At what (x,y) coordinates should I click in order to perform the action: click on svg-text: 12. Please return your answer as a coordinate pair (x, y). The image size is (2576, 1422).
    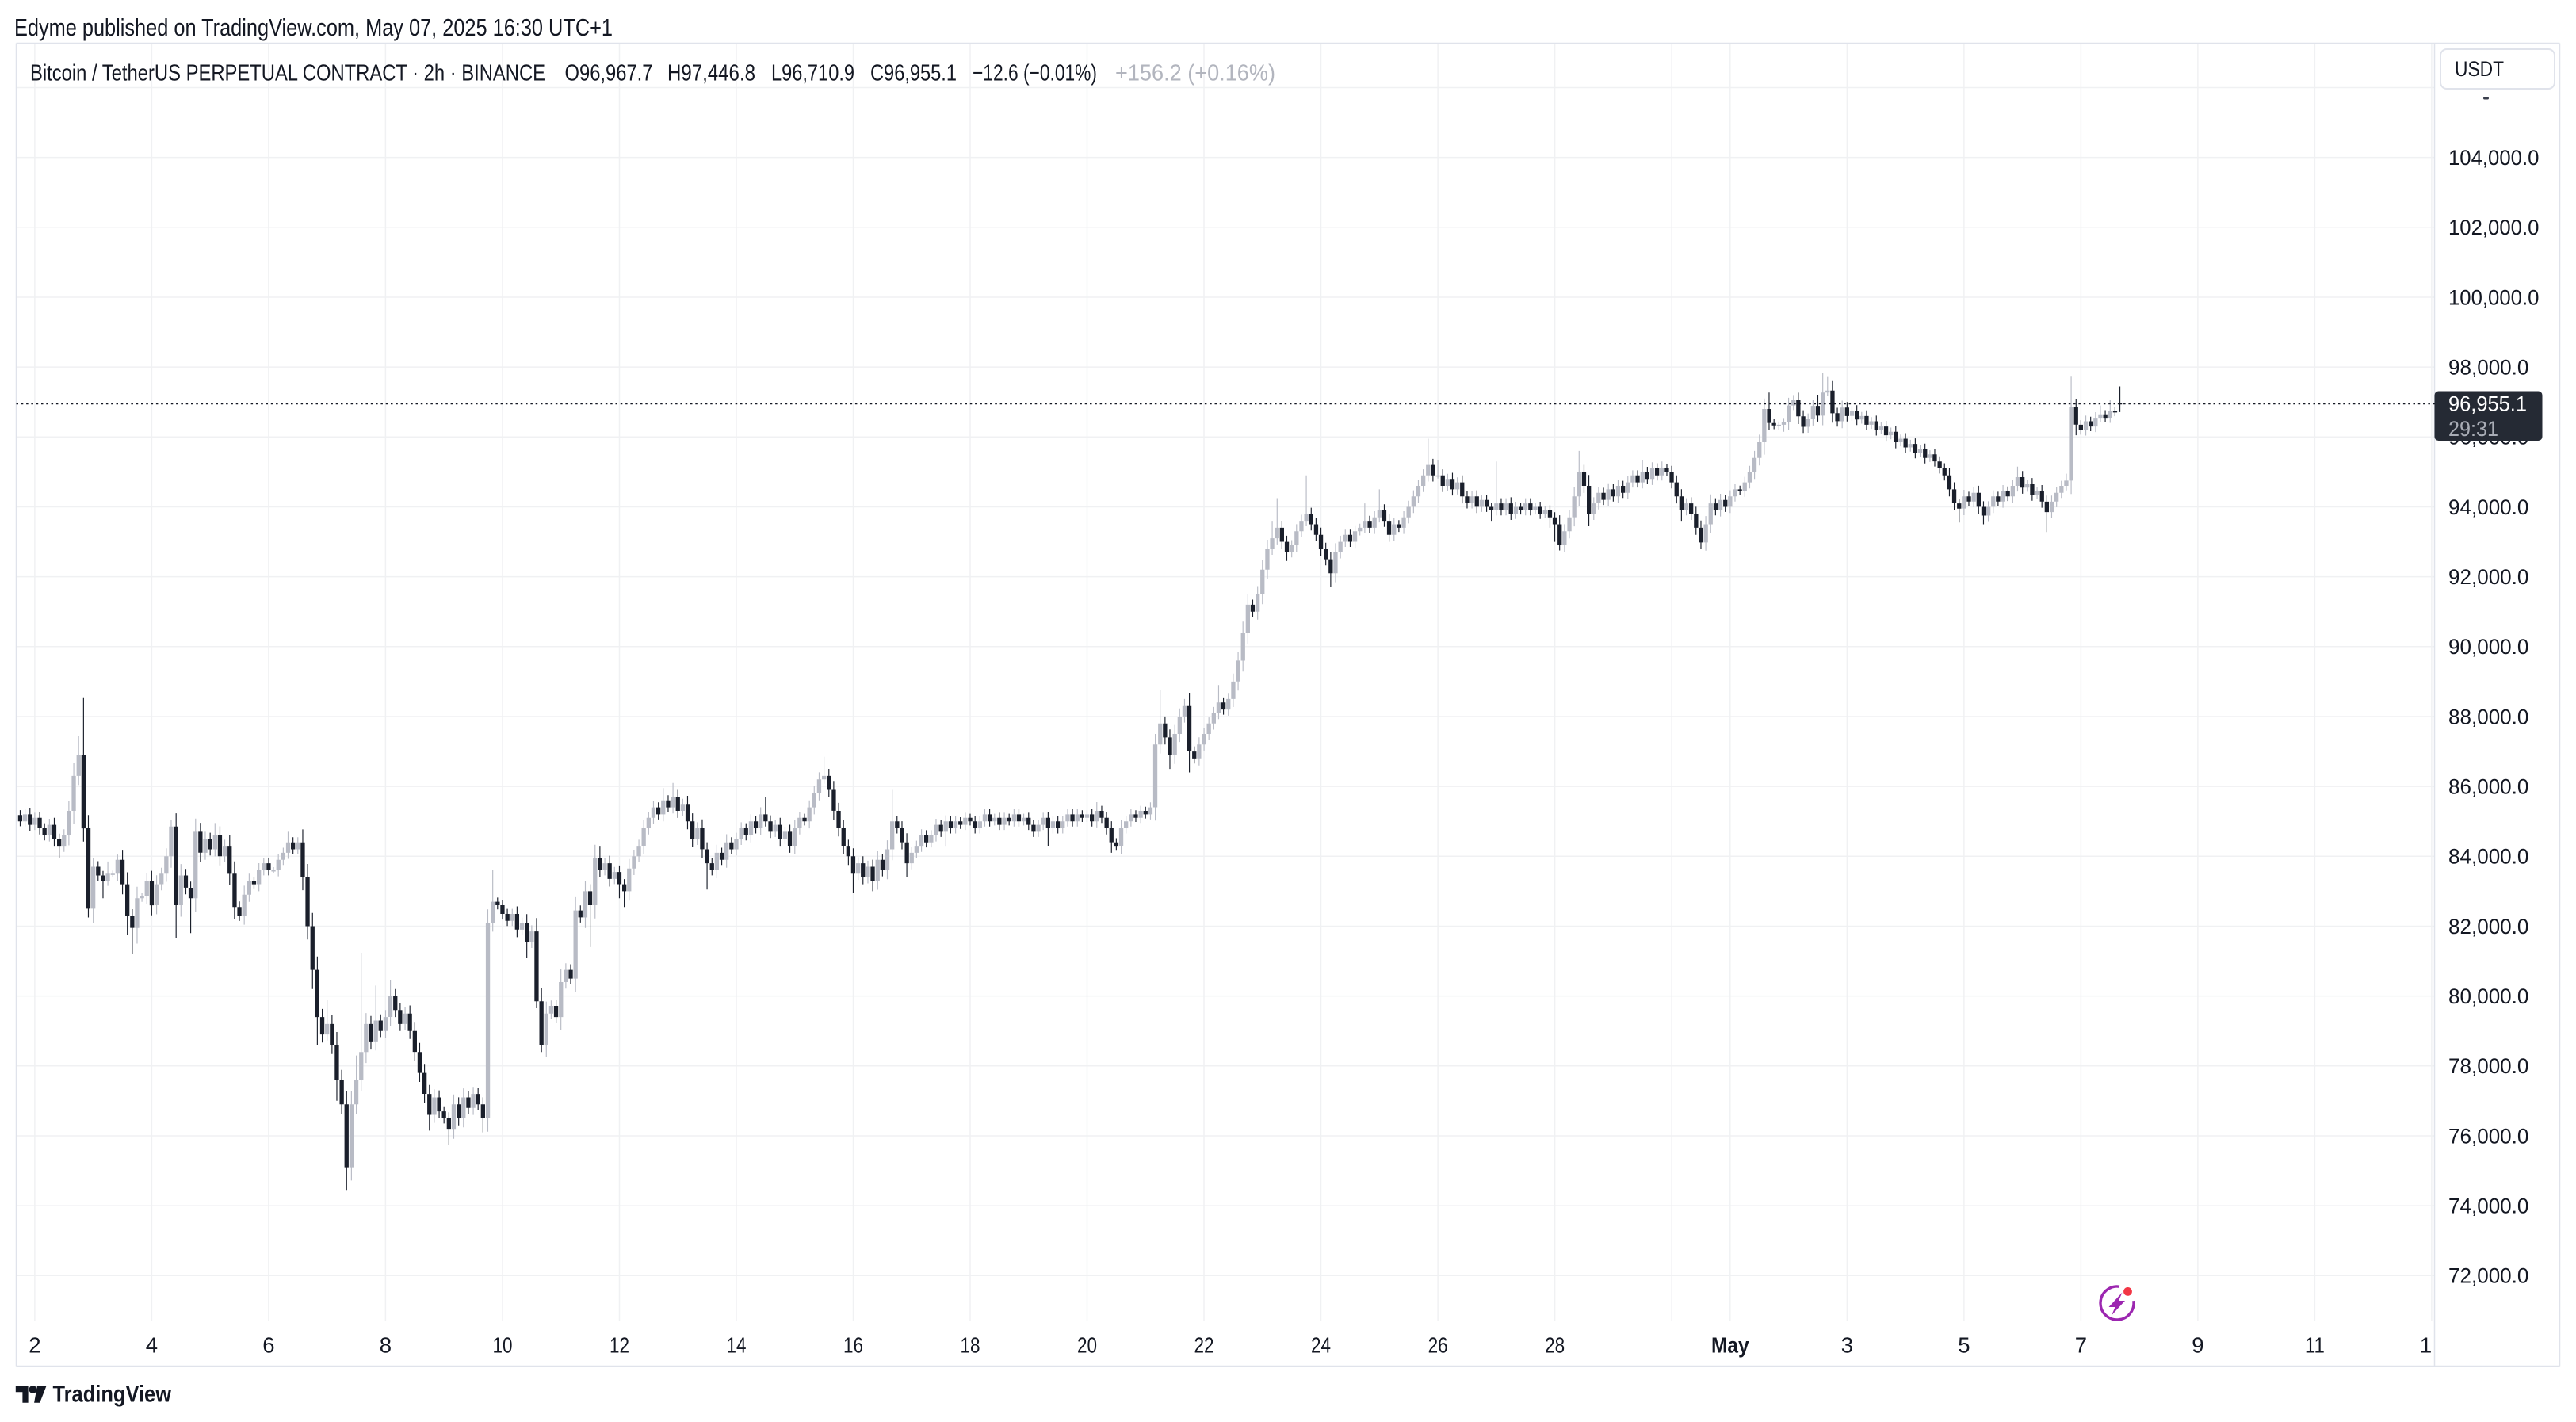
    Looking at the image, I should click on (619, 1345).